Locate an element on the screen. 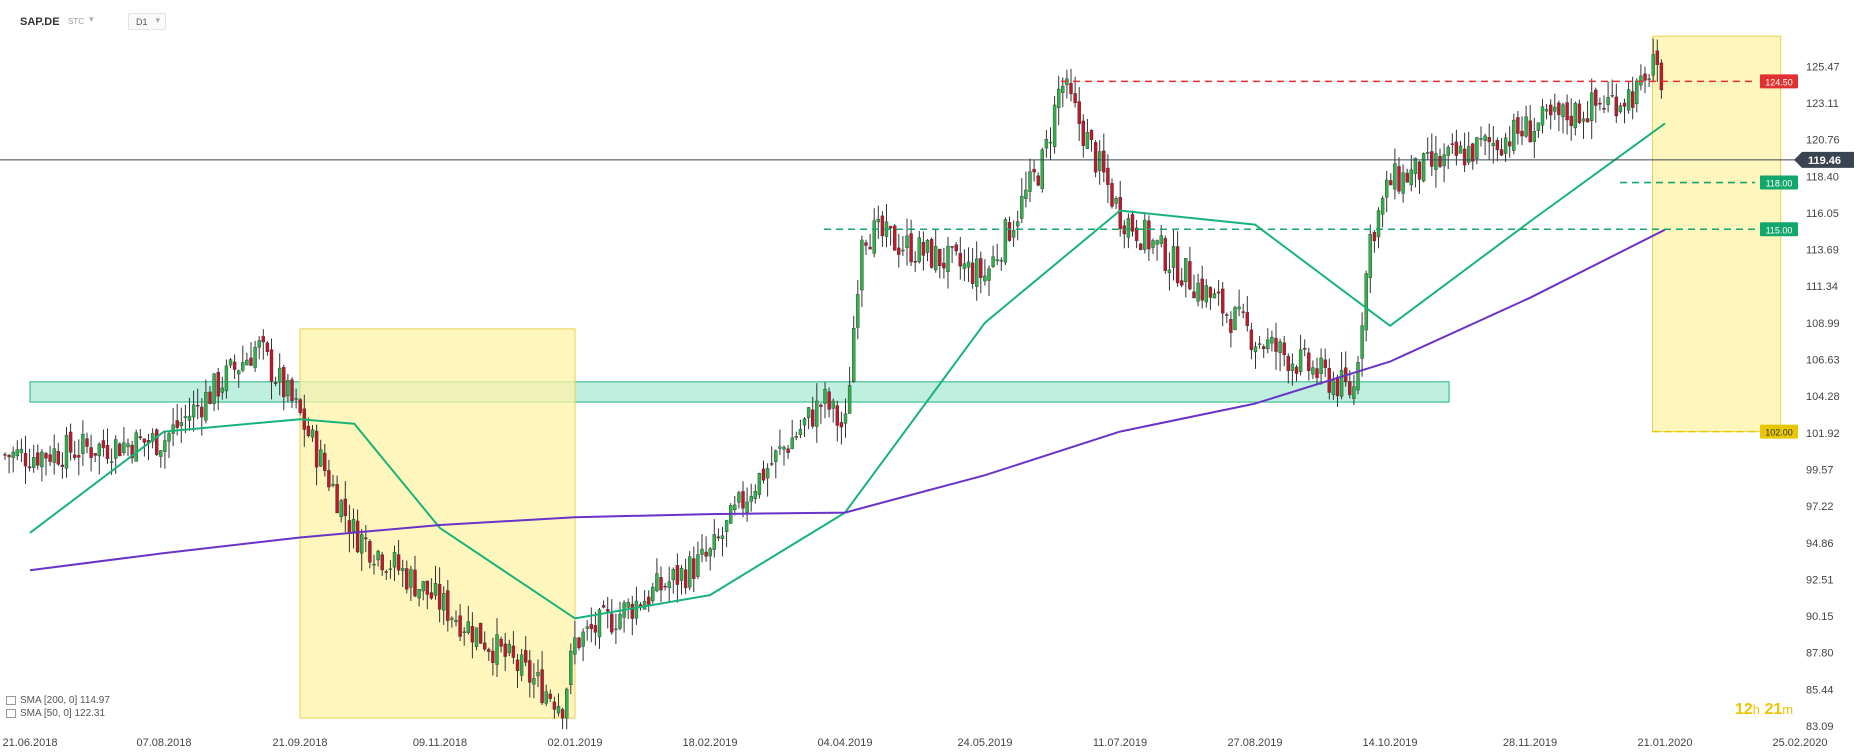 Image resolution: width=1866 pixels, height=756 pixels. x-tick-label: 07.08.2018 is located at coordinates (163, 743).